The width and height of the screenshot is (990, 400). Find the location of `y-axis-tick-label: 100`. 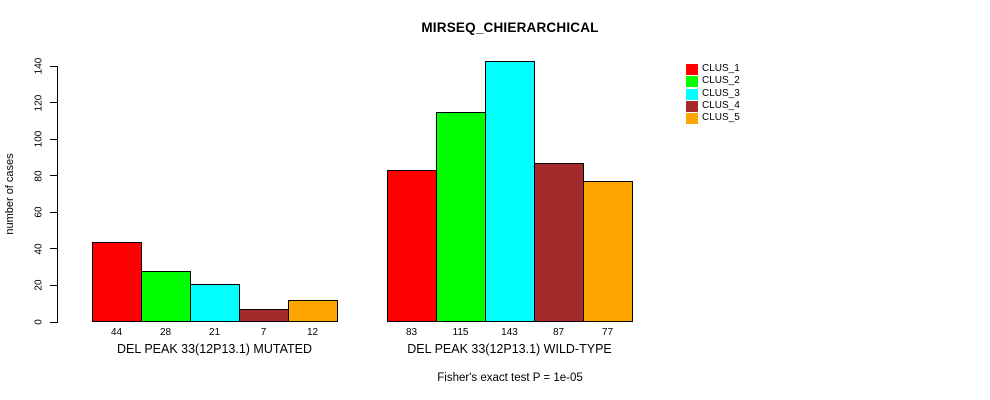

y-axis-tick-label: 100 is located at coordinates (39, 139).